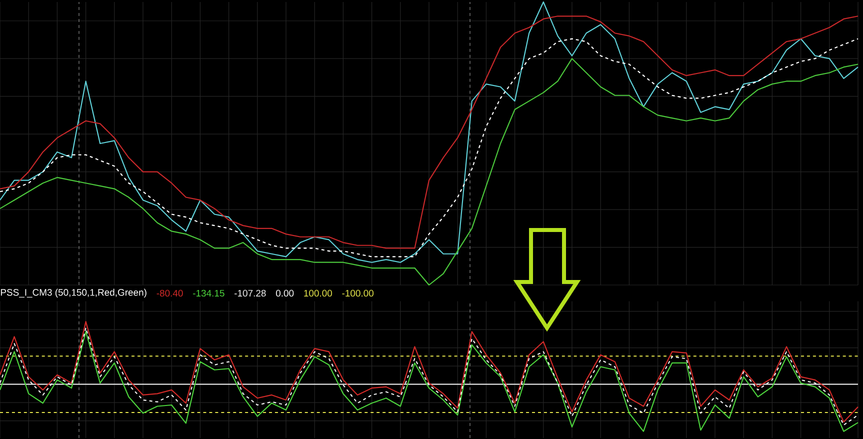  Describe the element at coordinates (358, 293) in the screenshot. I see `text: -100.00` at that location.